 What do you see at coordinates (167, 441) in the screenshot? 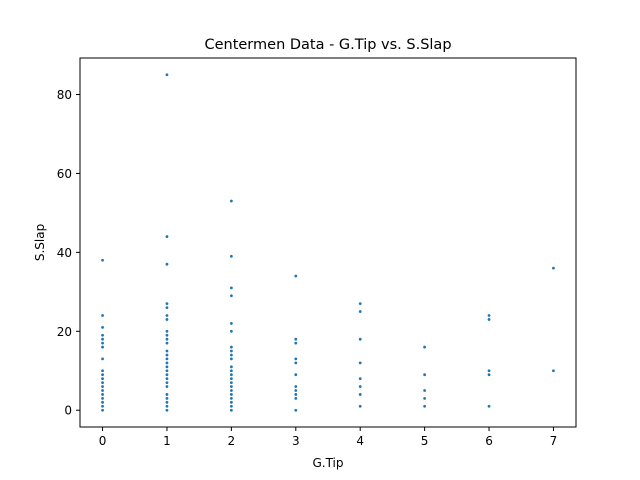
I see `x-tick-label: 1` at bounding box center [167, 441].